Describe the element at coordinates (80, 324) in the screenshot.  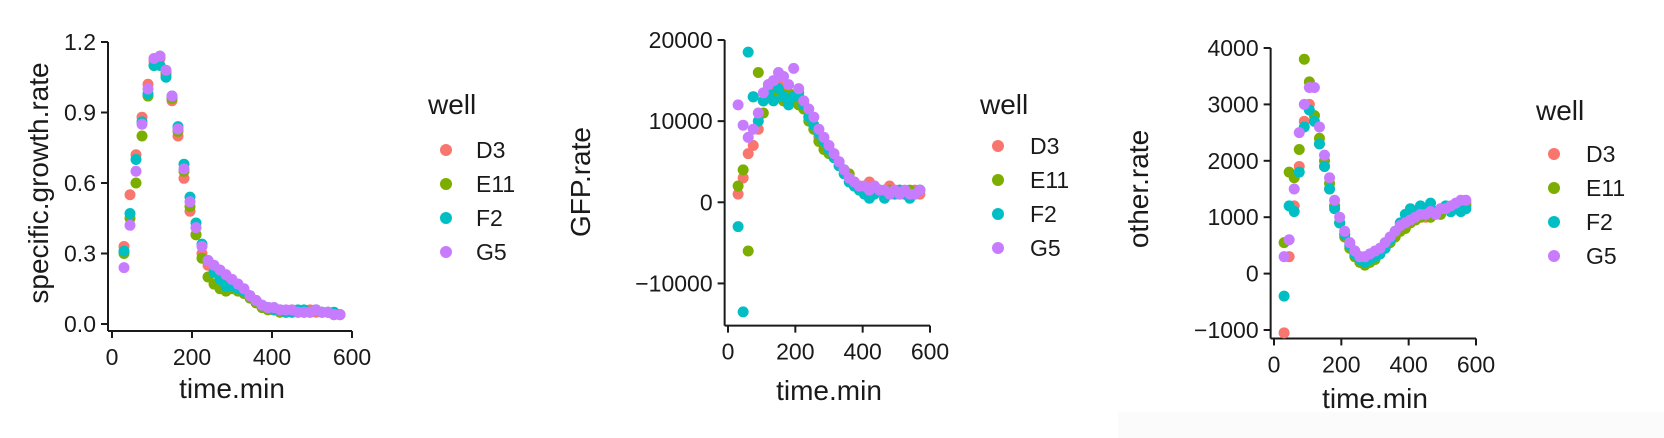
I see `y-tick-label: 0.0` at that location.